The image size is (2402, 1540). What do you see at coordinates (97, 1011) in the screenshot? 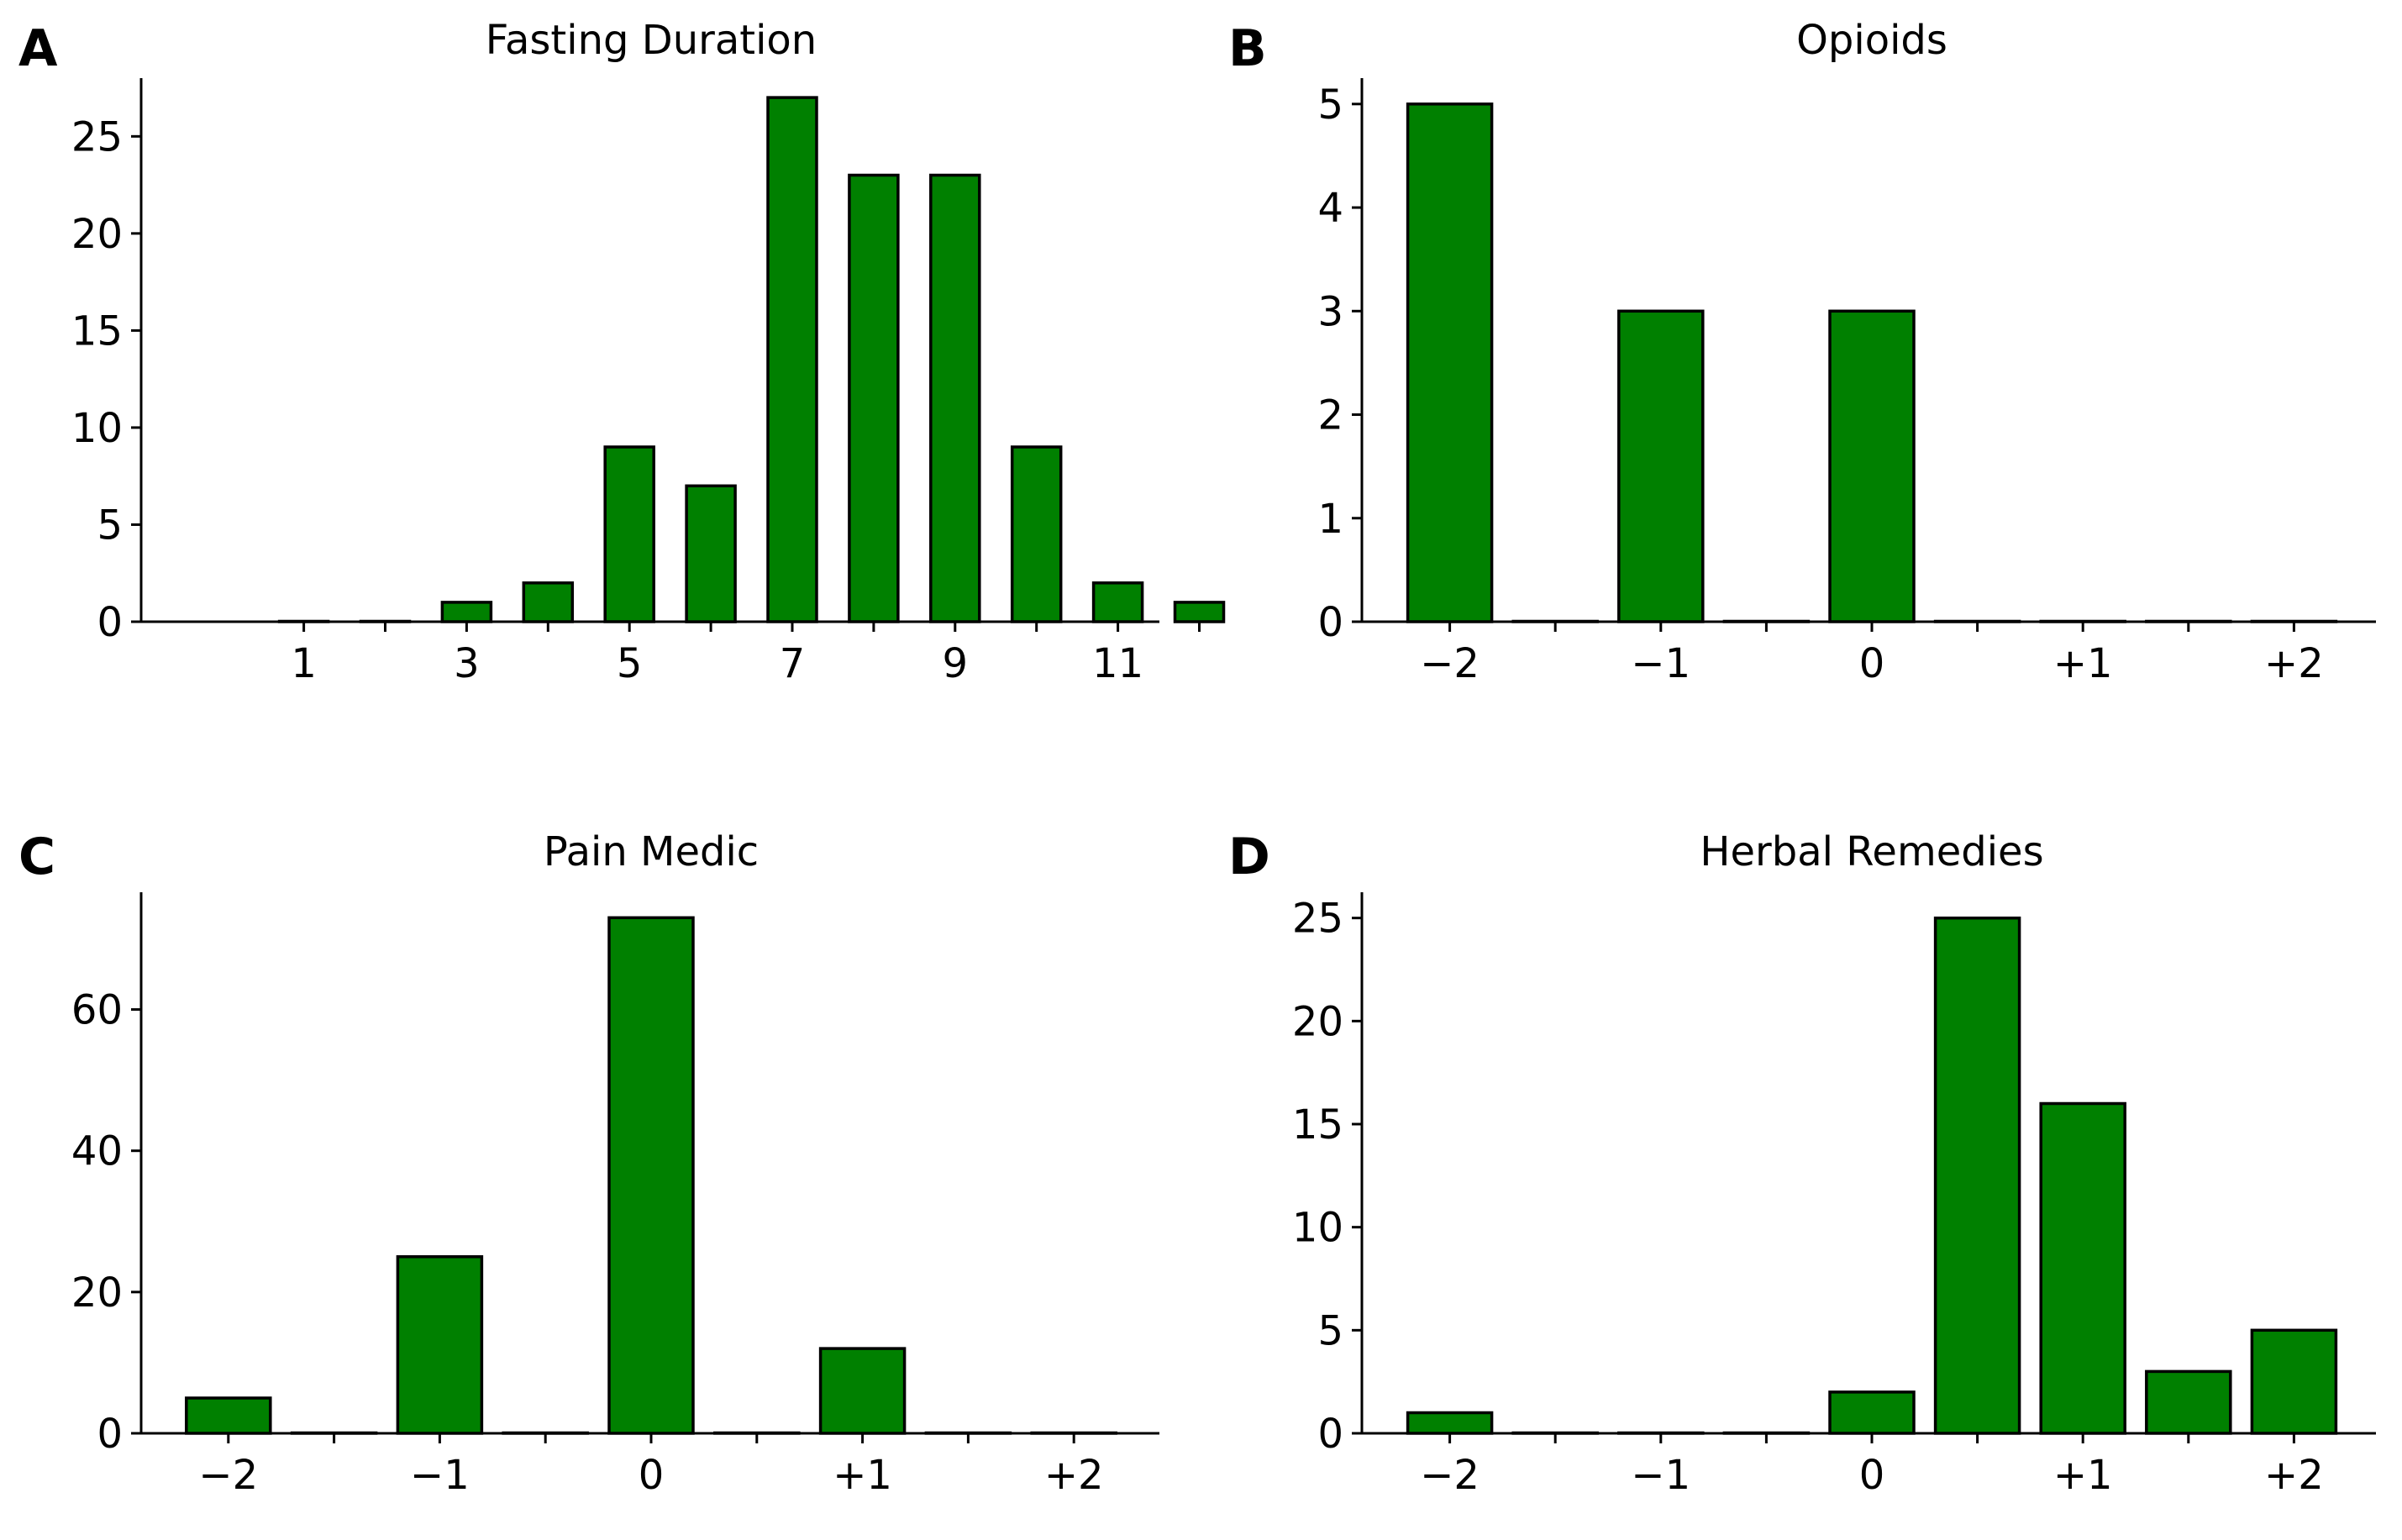
I see `y-tick-label: 60` at bounding box center [97, 1011].